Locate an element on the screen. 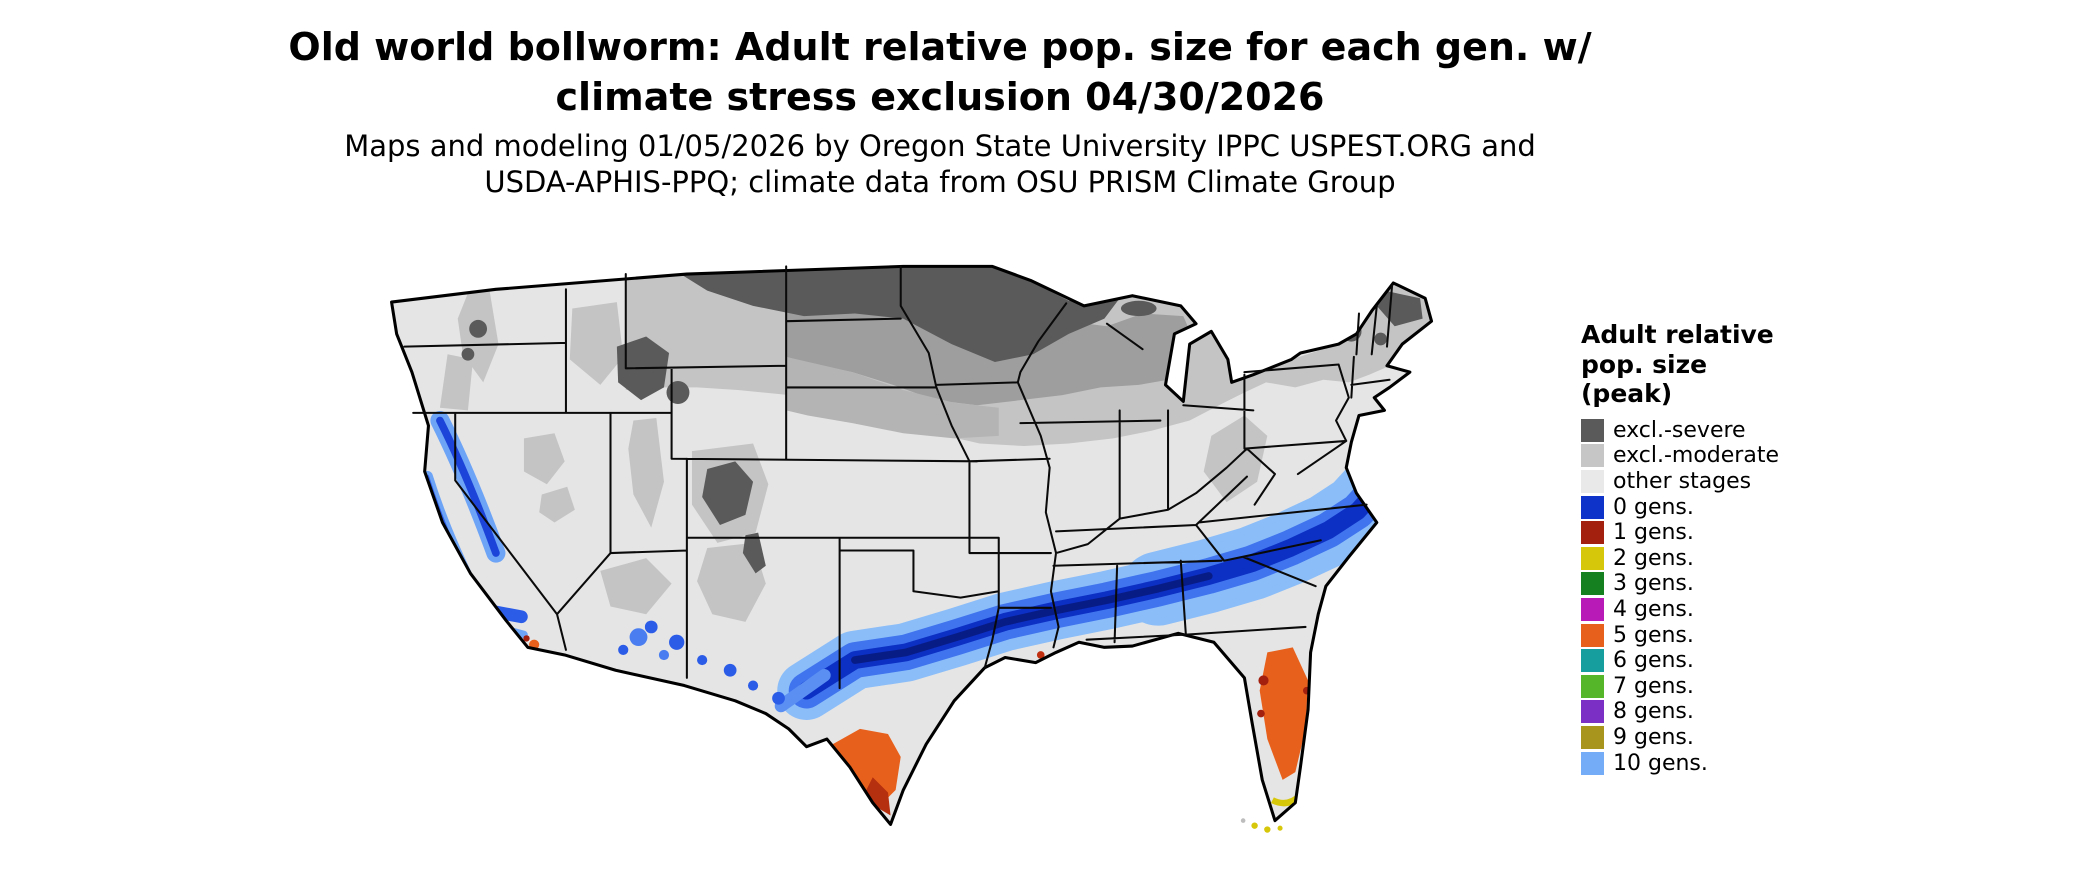 This screenshot has width=2100, height=892. legend-item: 7 gens. is located at coordinates (1761, 686).